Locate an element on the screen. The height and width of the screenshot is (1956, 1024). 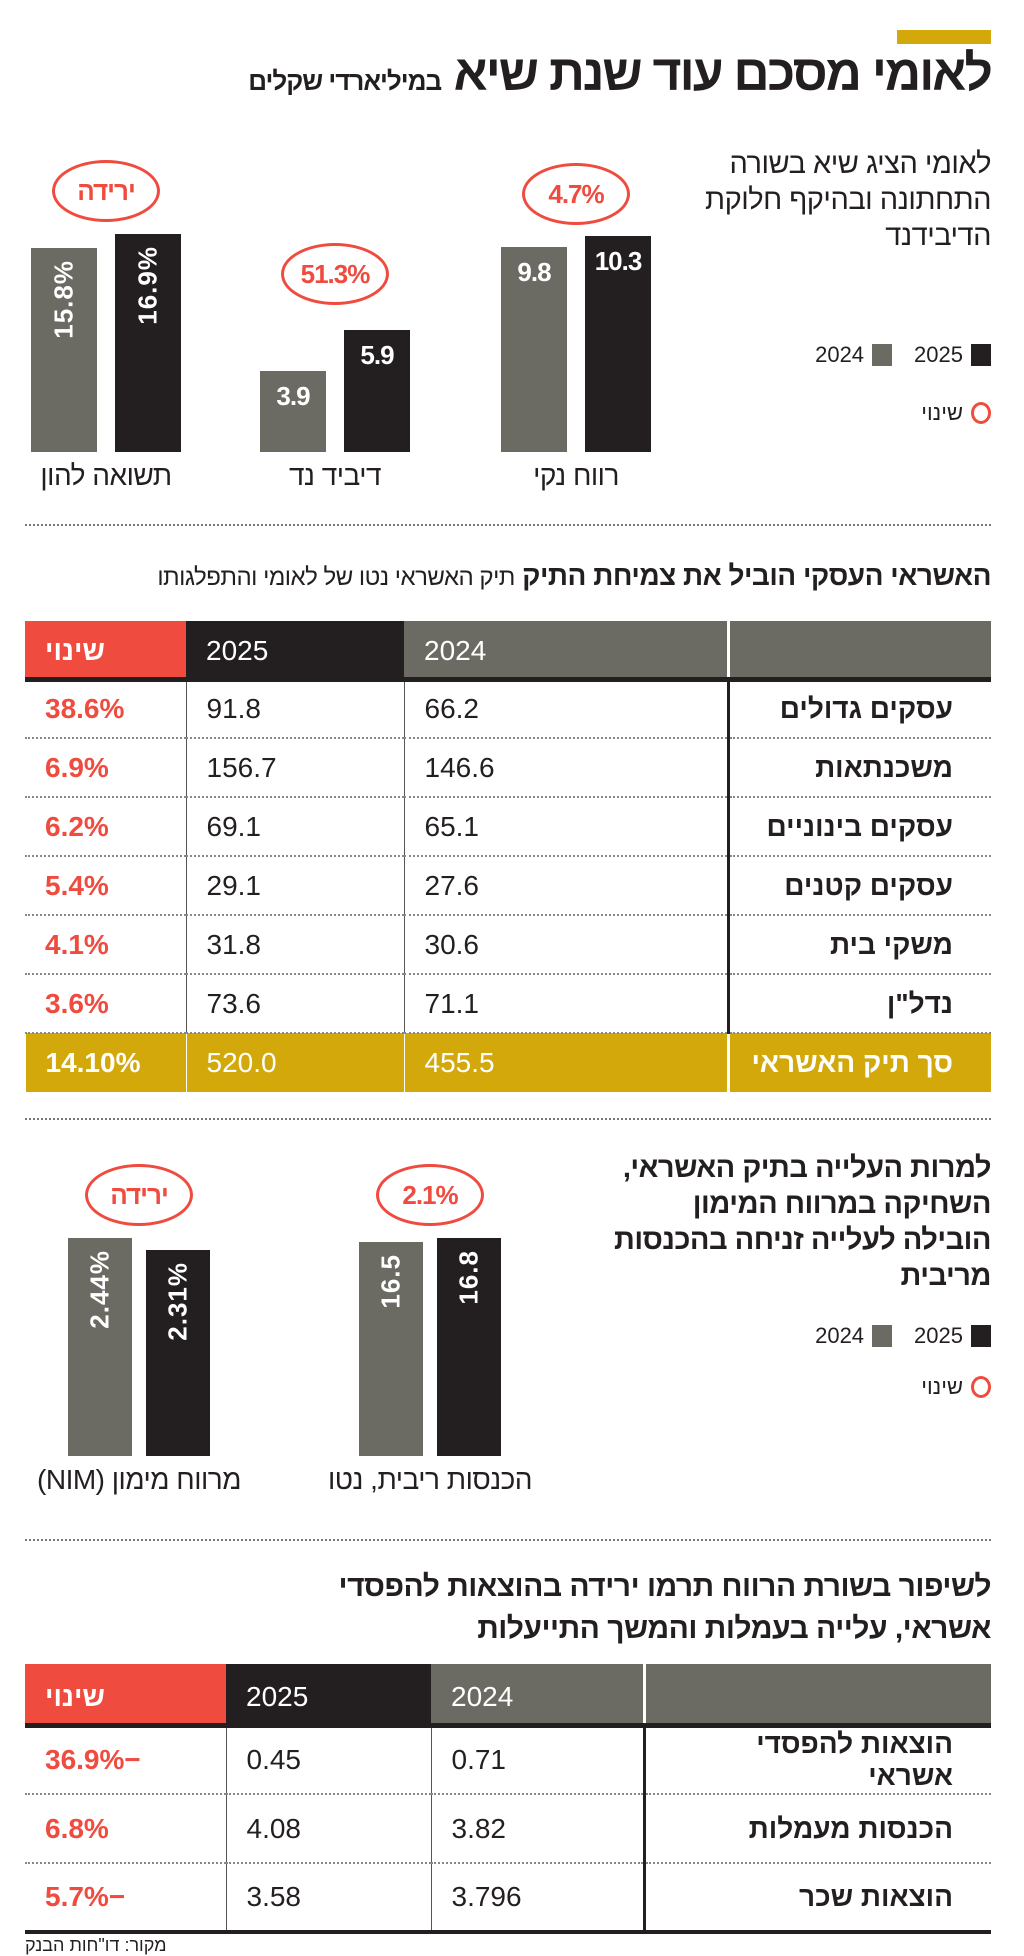
cell-y2024: 71.1 is located at coordinates (565, 1004).